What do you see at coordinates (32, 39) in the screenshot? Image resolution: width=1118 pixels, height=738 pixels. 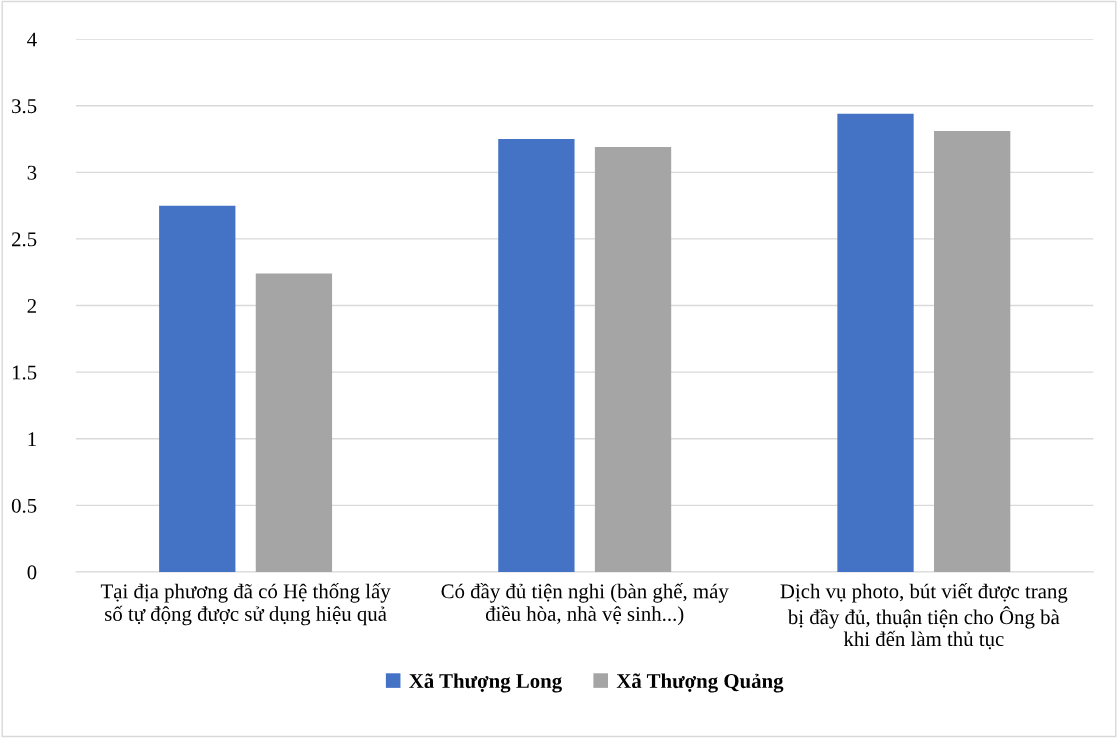 I see `y-tick-label: 4` at bounding box center [32, 39].